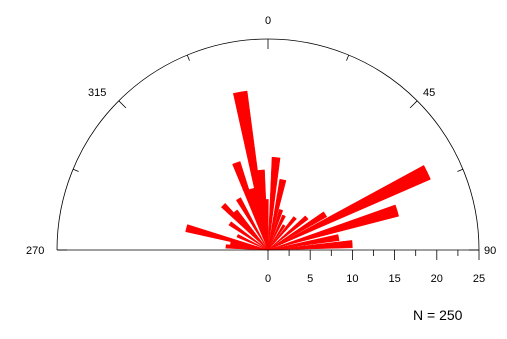 The width and height of the screenshot is (507, 339). I want to click on radial-tick-label: 0, so click(268, 279).